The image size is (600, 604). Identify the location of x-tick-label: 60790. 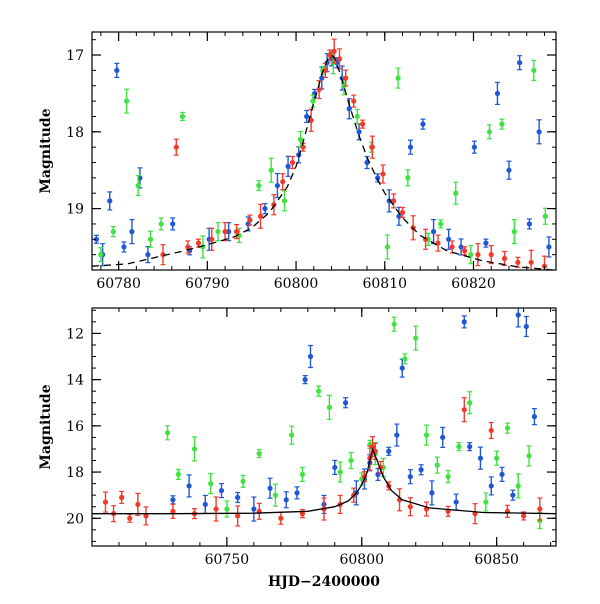
(207, 284).